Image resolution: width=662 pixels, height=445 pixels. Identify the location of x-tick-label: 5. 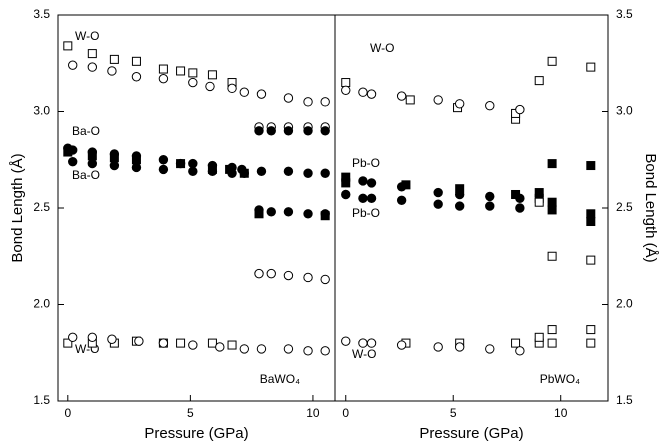
(190, 413).